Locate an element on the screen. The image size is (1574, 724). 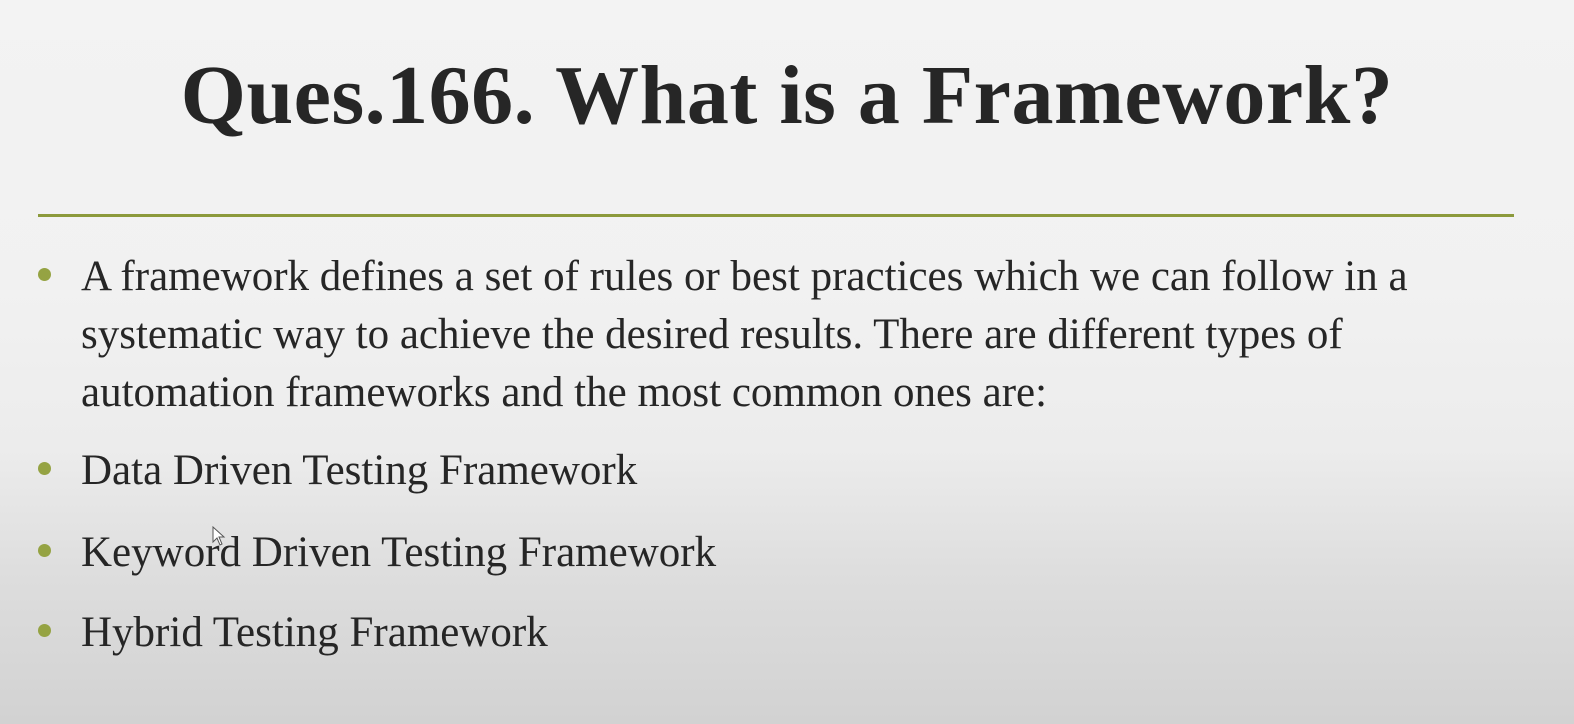
mouse-pointer-icon is located at coordinates (219, 536).